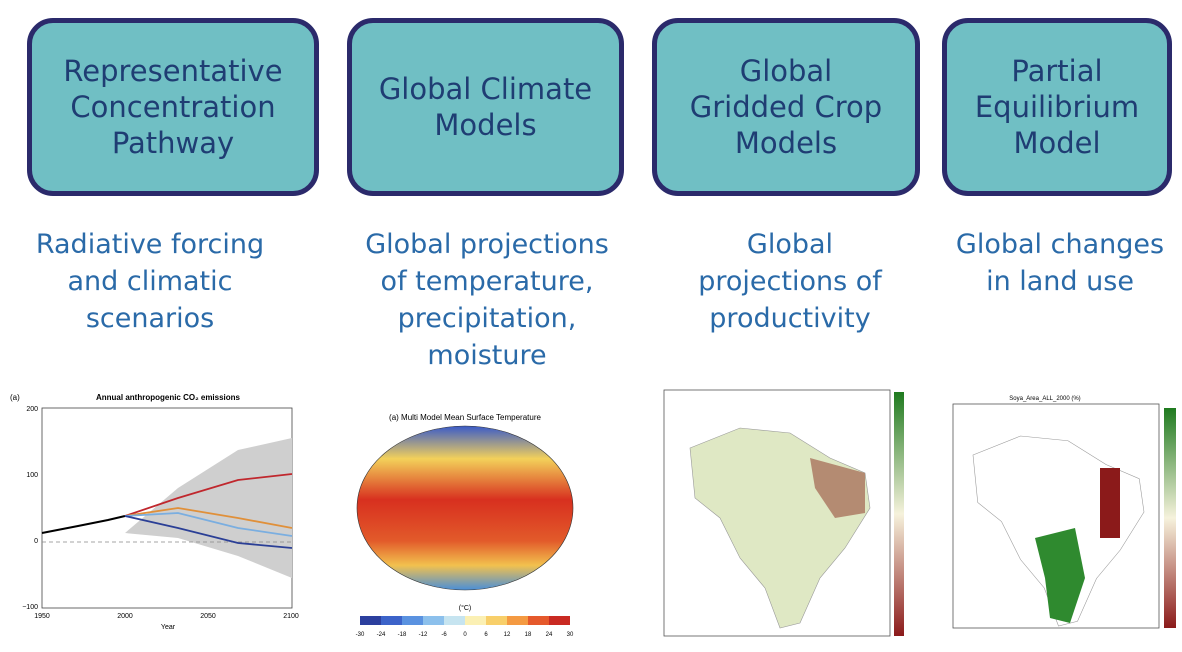  Describe the element at coordinates (786, 71) in the screenshot. I see `box-label: Global` at that location.